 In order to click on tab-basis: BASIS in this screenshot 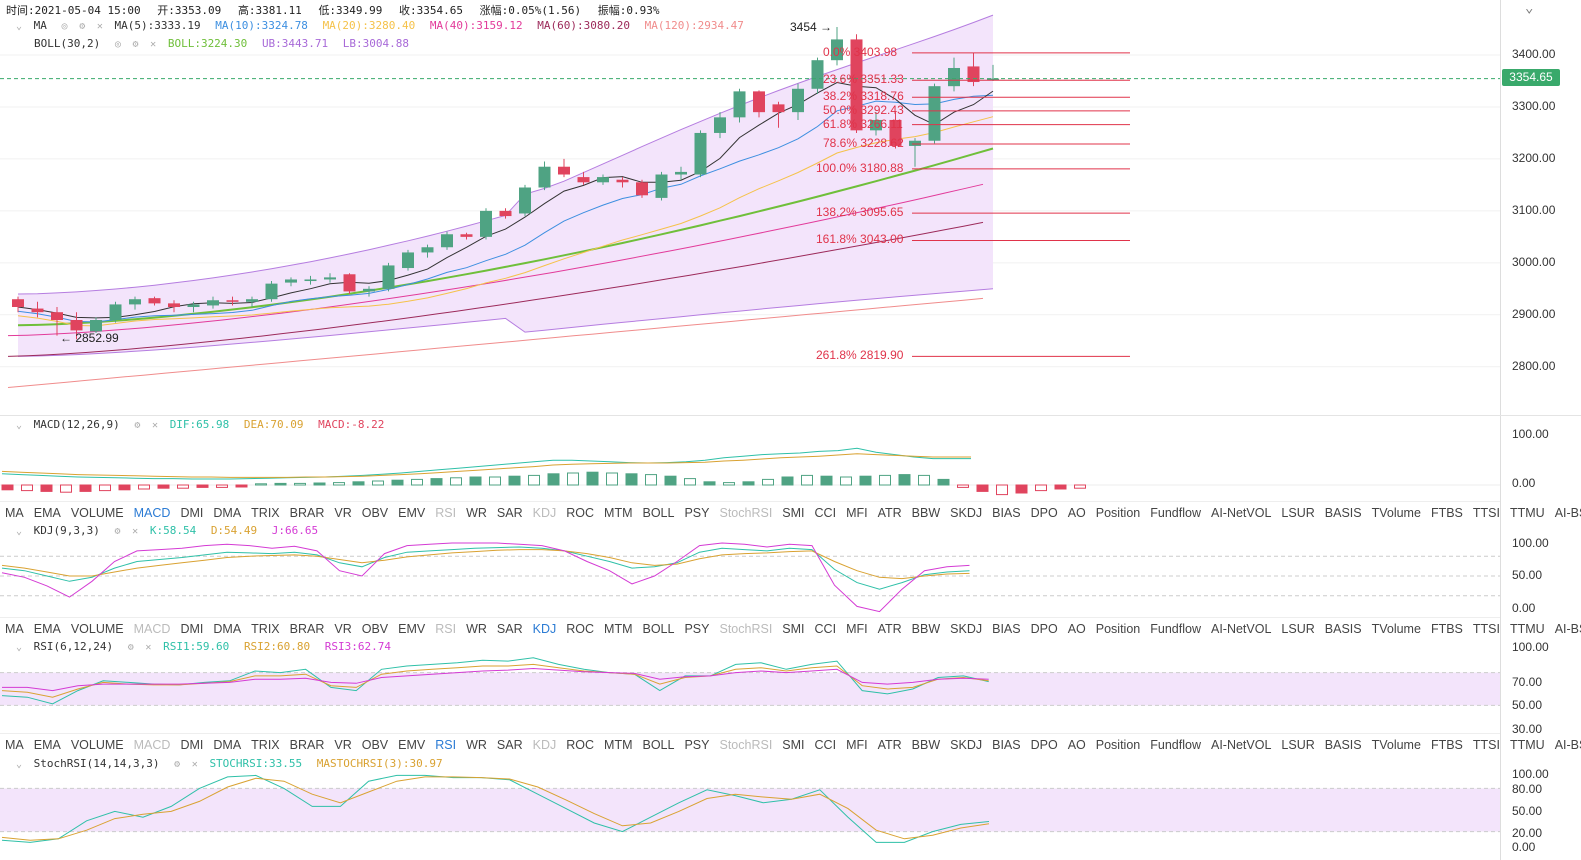, I will do `click(1343, 629)`.